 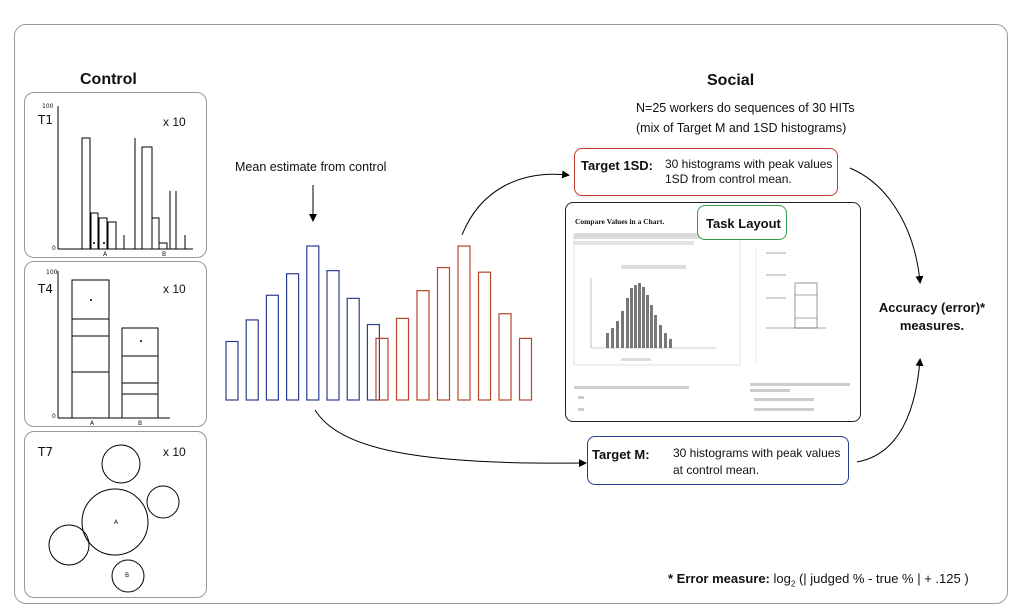 I want to click on panel-t1-chart, so click(x=125, y=178).